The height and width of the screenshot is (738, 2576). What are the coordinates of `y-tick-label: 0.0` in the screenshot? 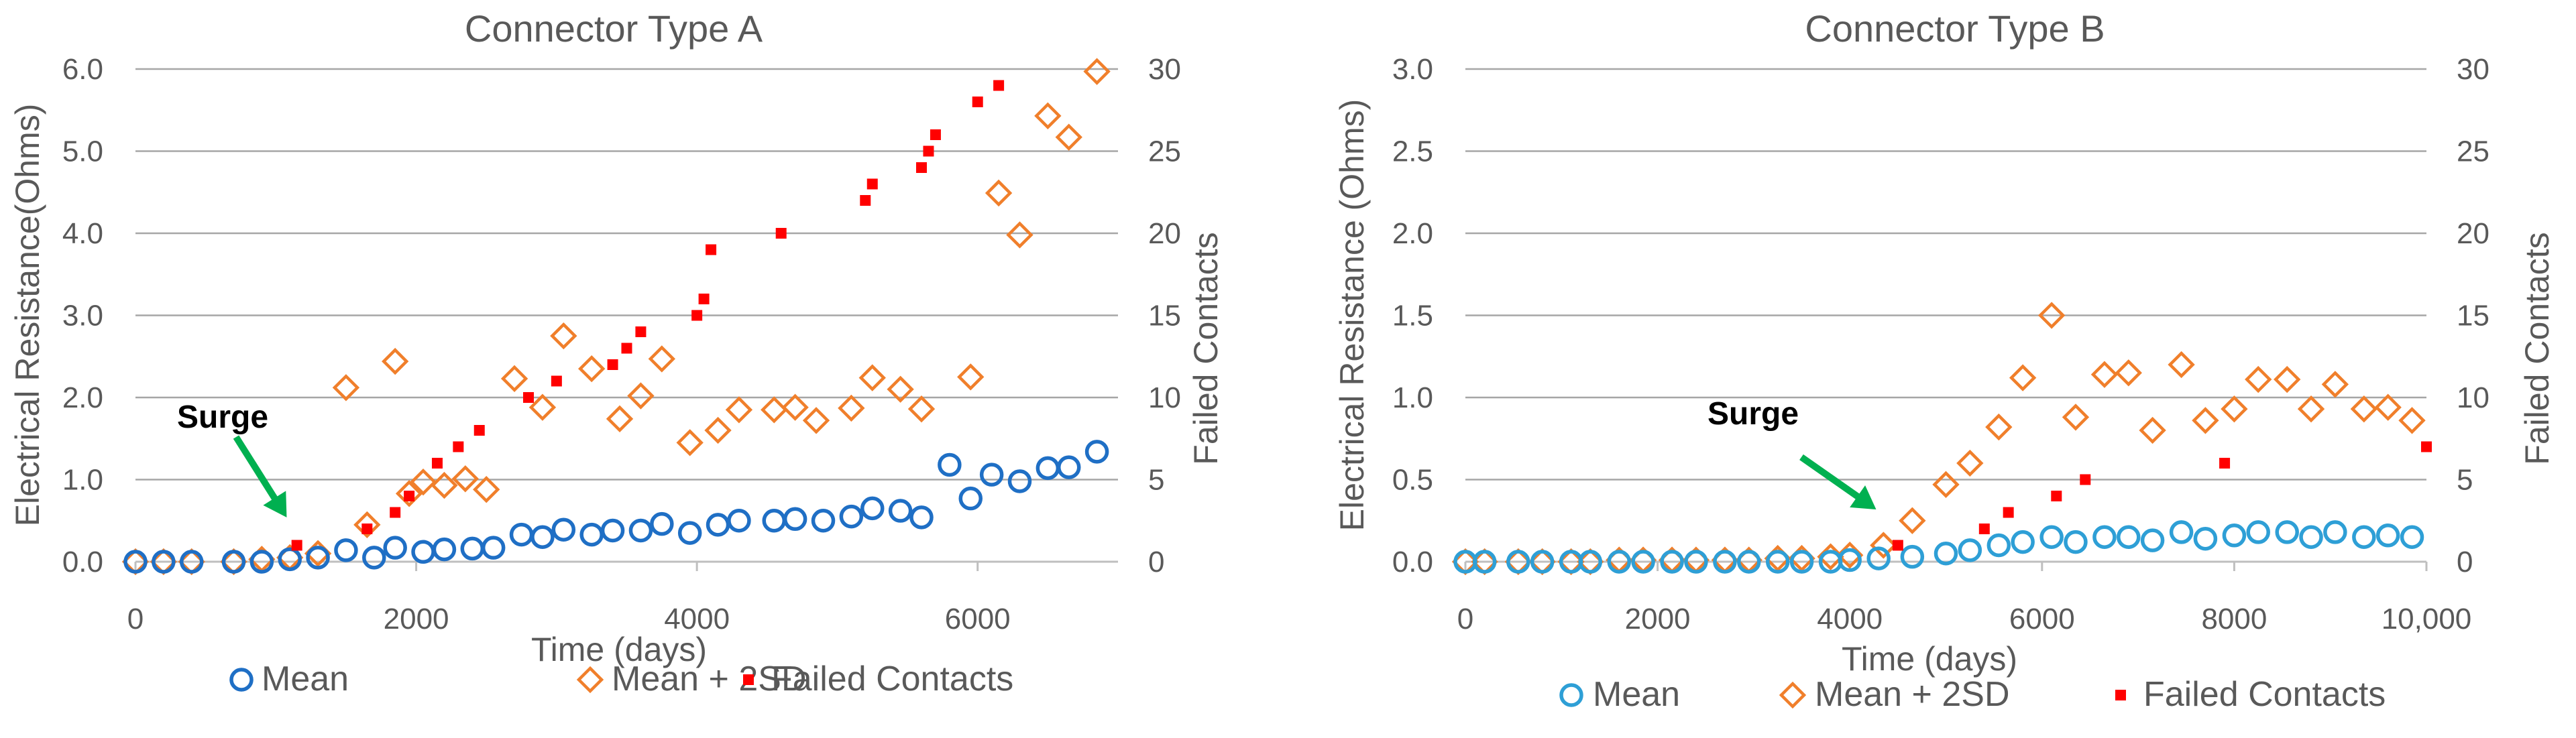 It's located at (1412, 562).